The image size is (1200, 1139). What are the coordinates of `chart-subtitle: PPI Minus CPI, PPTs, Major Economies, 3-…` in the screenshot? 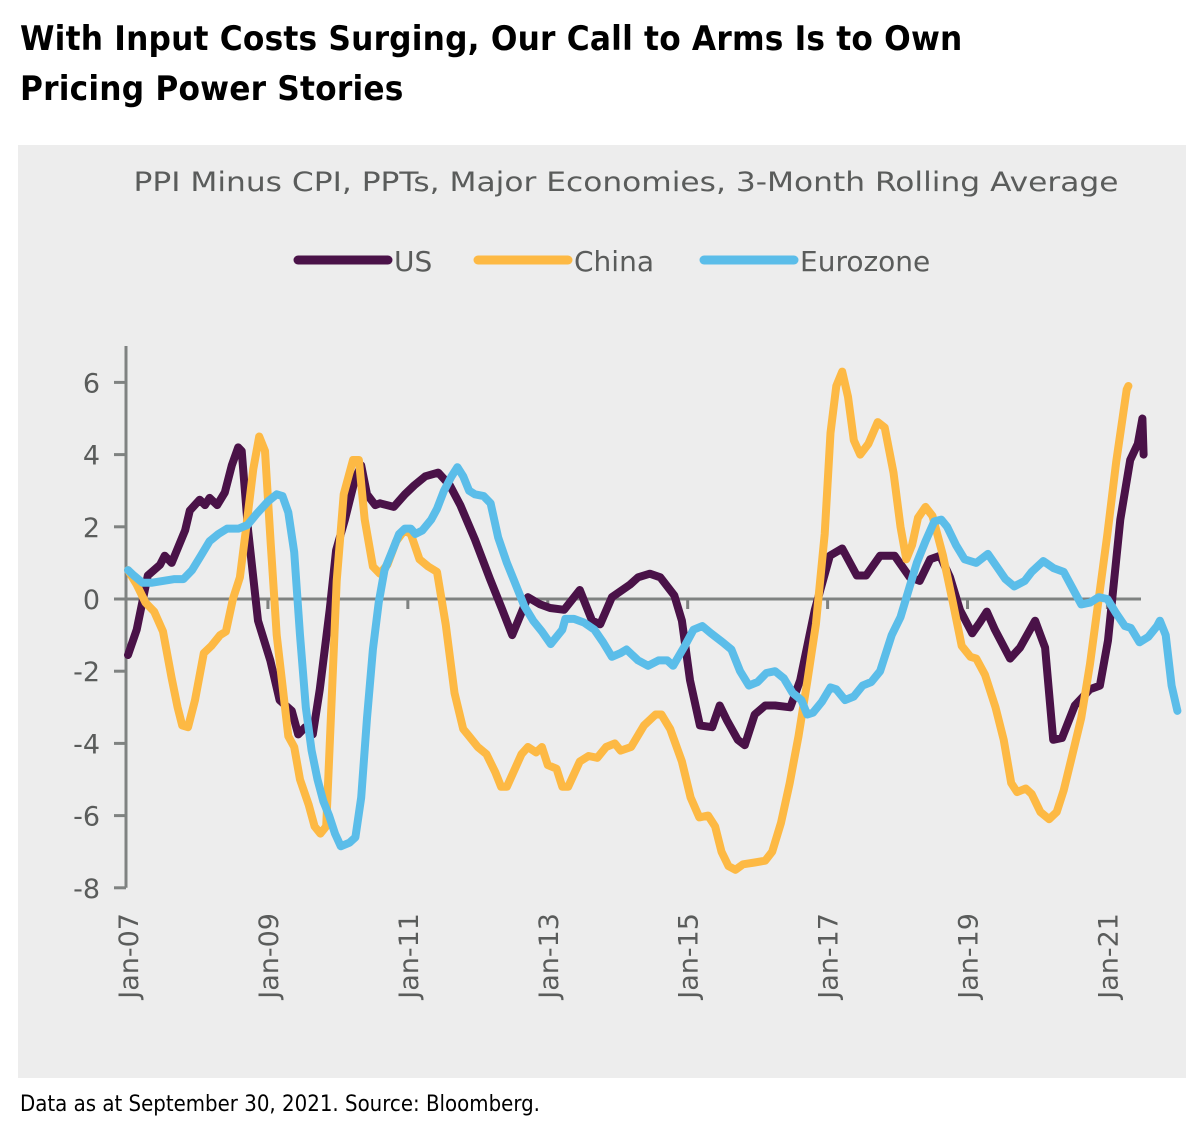 It's located at (626, 182).